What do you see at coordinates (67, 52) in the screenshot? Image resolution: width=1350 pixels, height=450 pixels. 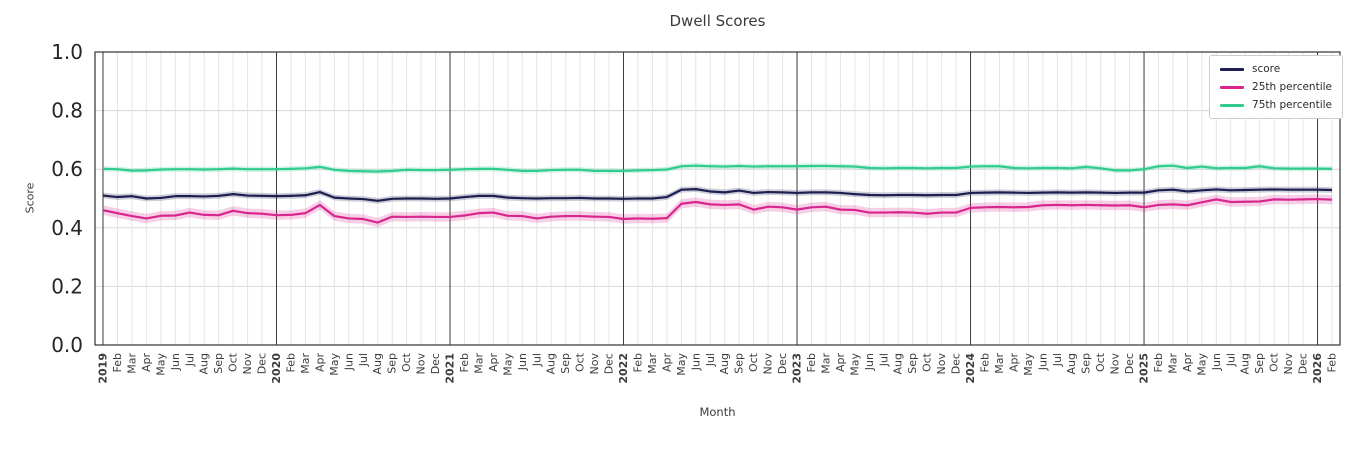 I see `y-tick-label: 1.0` at bounding box center [67, 52].